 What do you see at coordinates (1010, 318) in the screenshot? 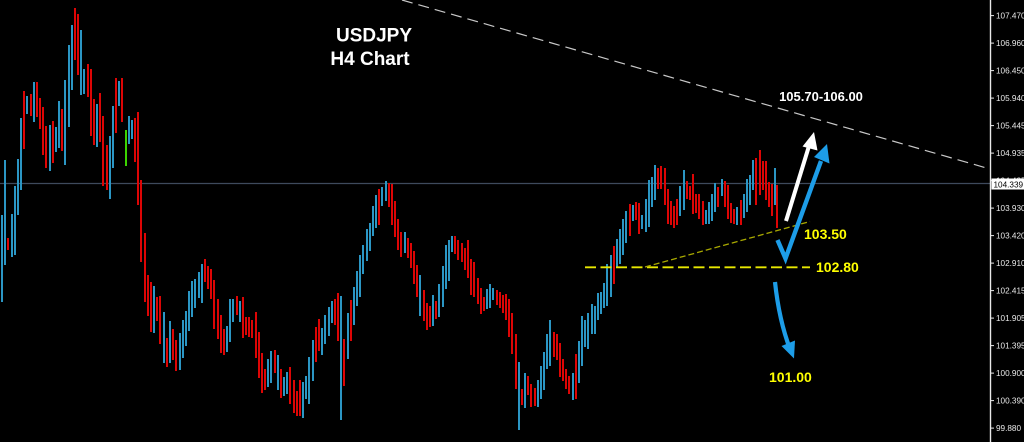
I see `svg-text: 101.905` at bounding box center [1010, 318].